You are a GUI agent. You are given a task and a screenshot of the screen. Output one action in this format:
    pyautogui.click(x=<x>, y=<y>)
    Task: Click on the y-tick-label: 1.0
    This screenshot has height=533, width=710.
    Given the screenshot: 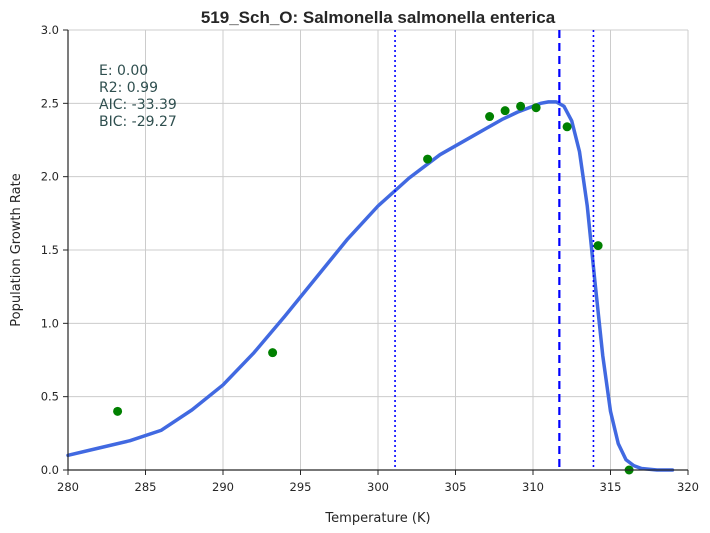 What is the action you would take?
    pyautogui.click(x=50, y=323)
    